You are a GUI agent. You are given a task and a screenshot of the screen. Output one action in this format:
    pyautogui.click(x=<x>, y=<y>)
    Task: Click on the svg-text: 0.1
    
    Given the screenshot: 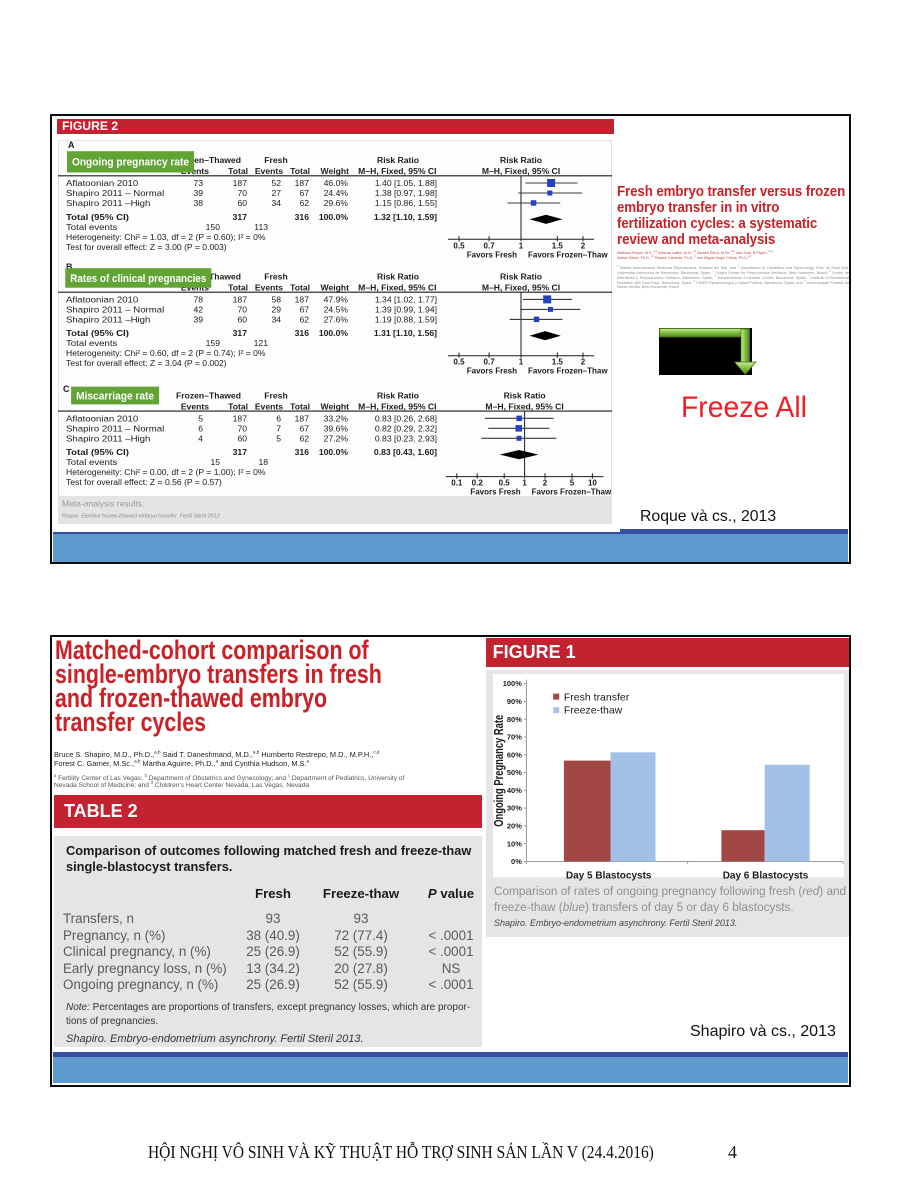 What is the action you would take?
    pyautogui.click(x=457, y=483)
    